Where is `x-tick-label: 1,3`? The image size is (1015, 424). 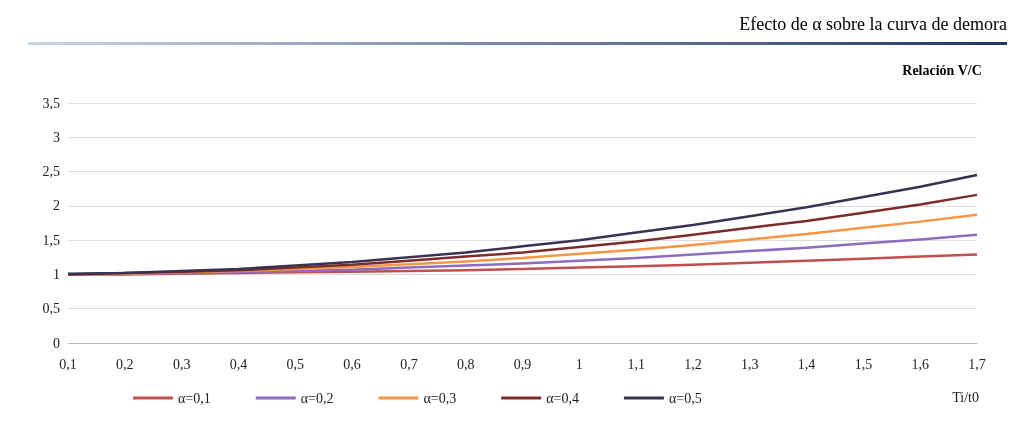 x-tick-label: 1,3 is located at coordinates (750, 364).